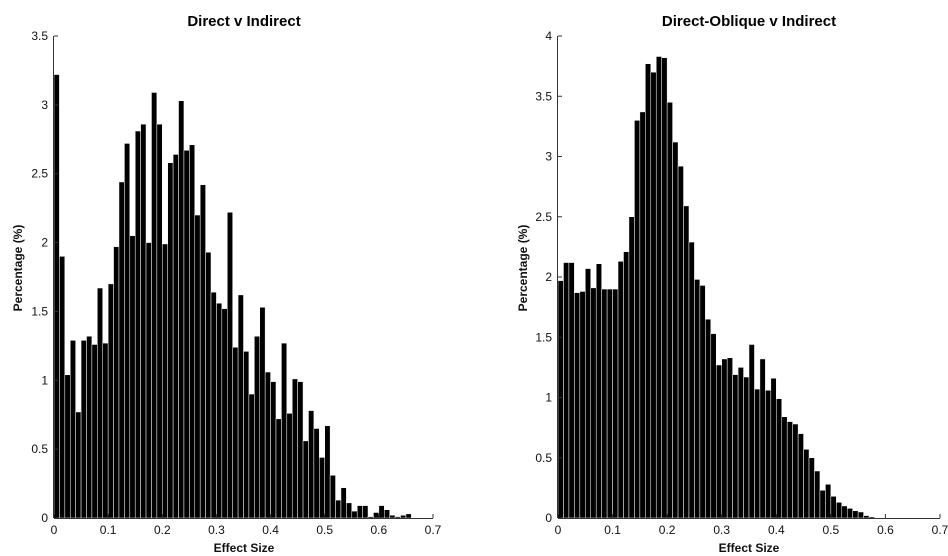  I want to click on x-tick-label: 0.2, so click(667, 530).